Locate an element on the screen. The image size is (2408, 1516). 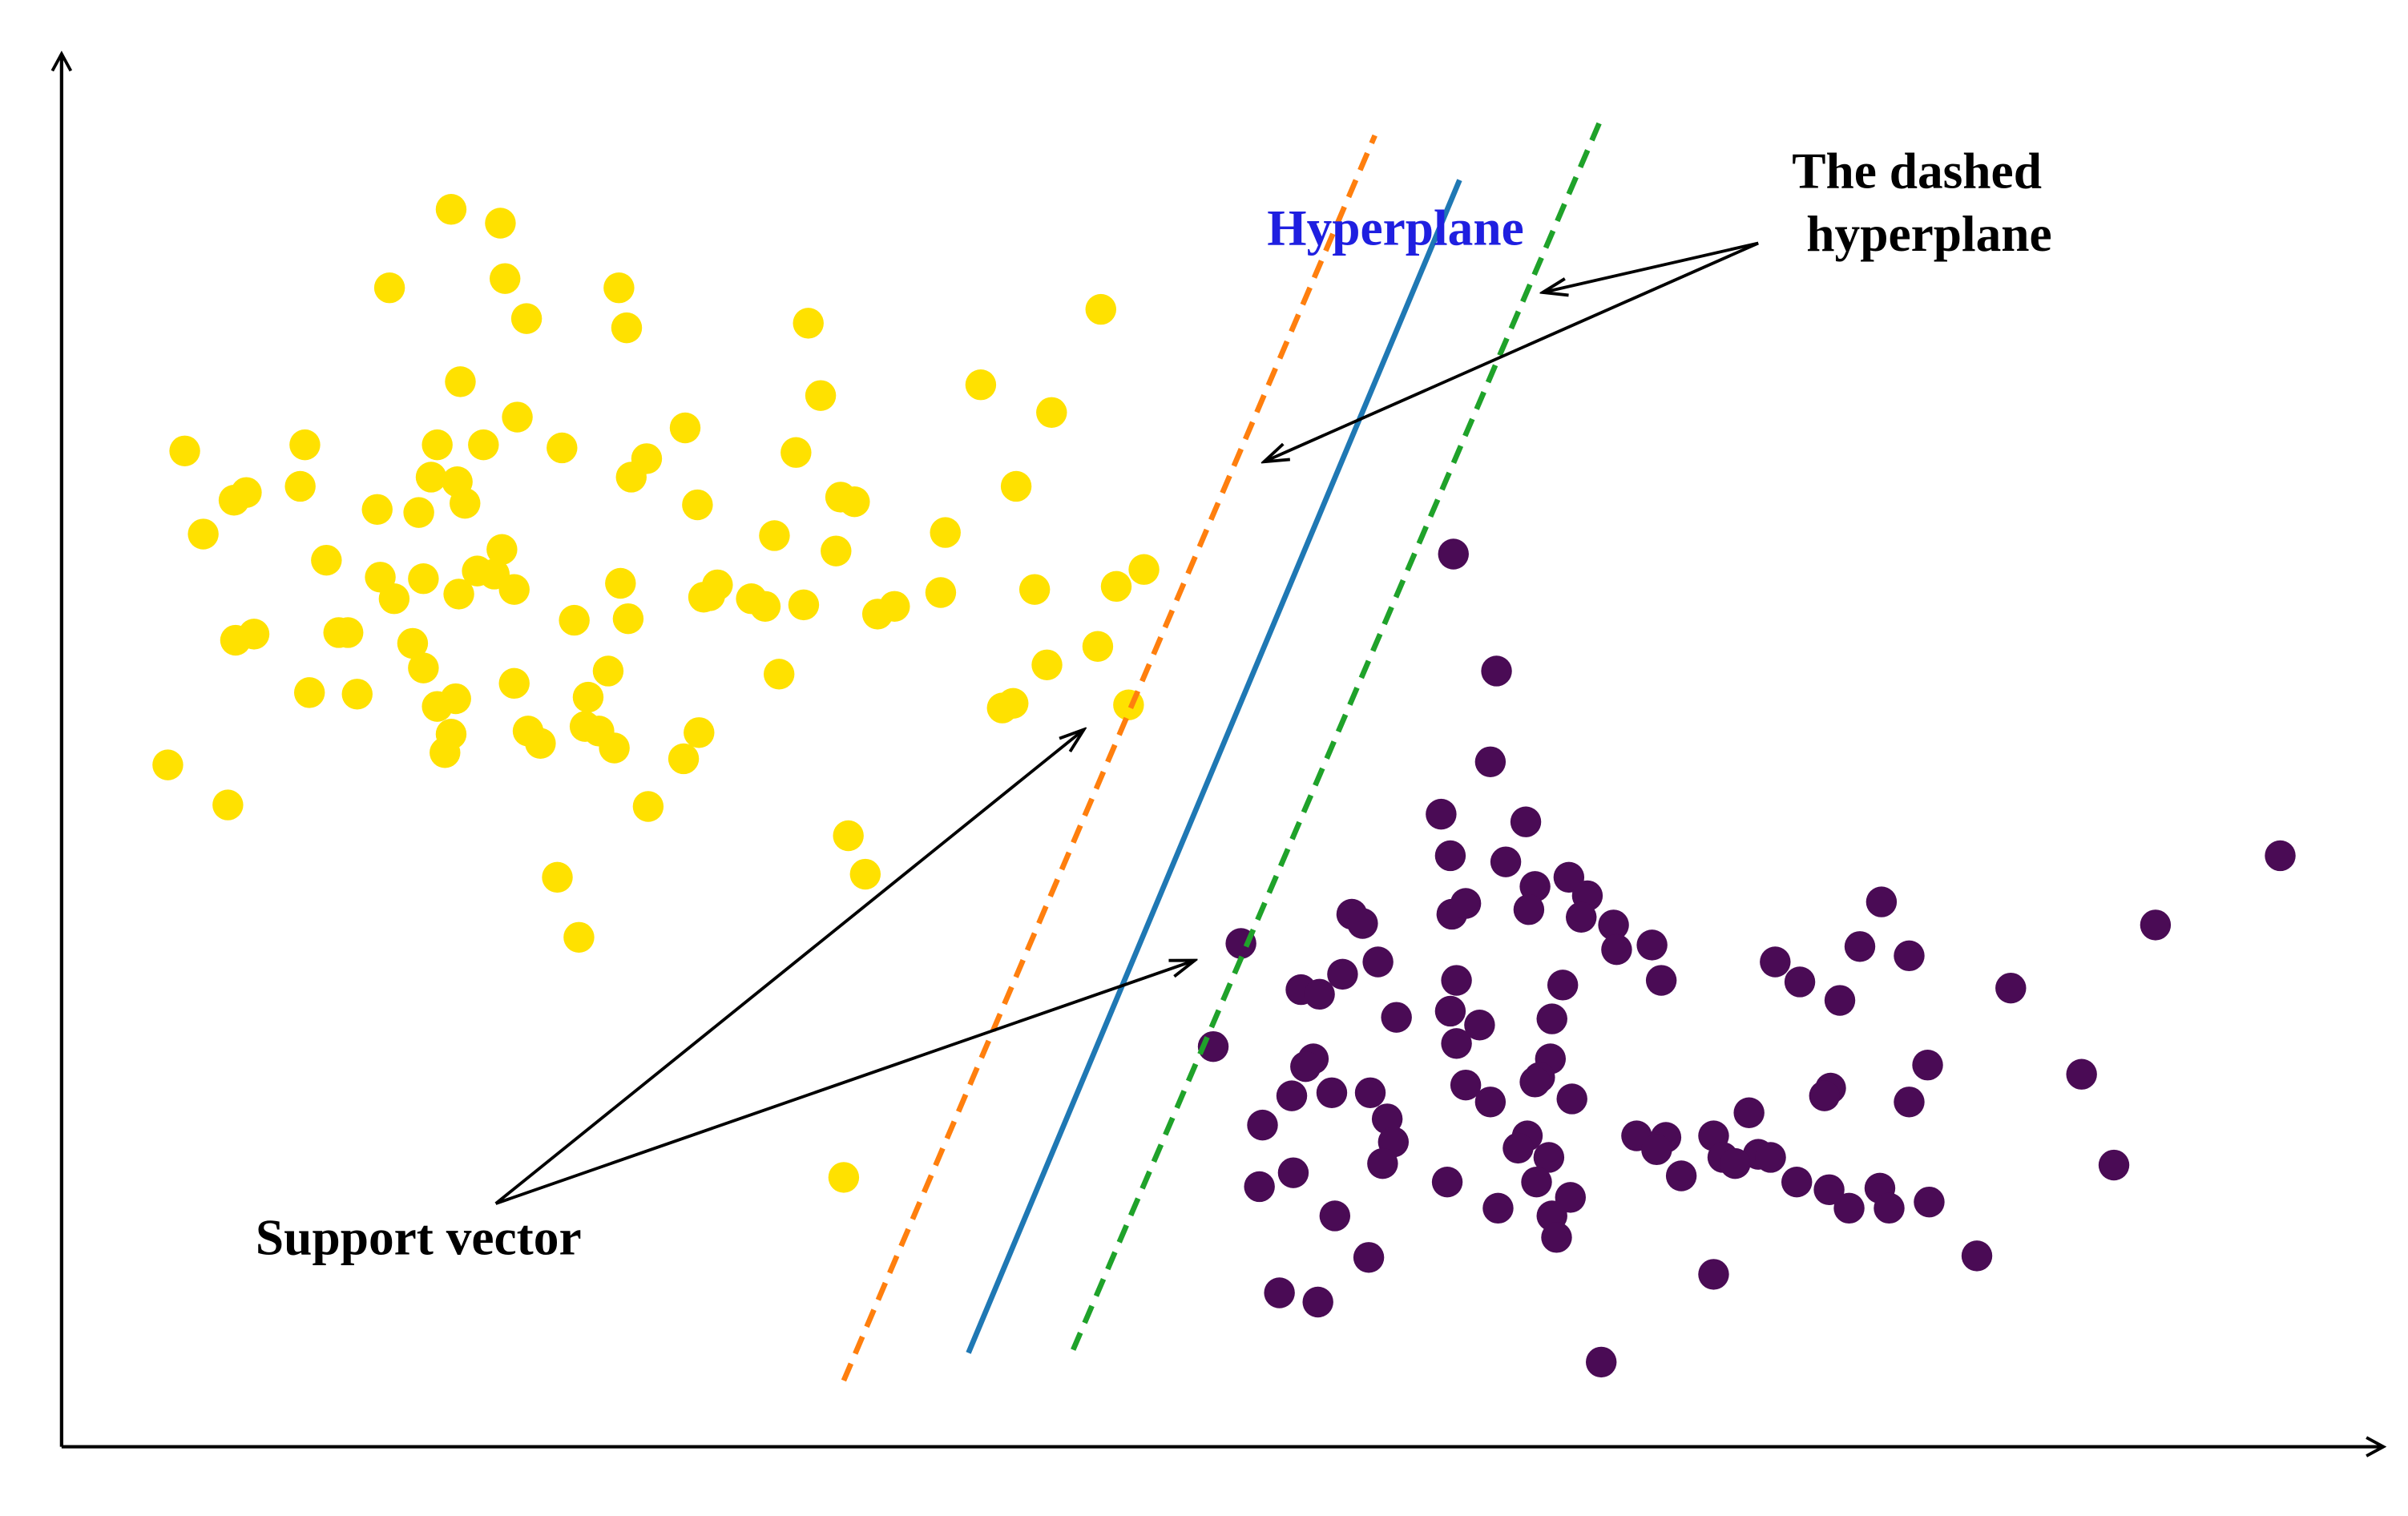
support-vector-arrow-upper is located at coordinates (789, 967).